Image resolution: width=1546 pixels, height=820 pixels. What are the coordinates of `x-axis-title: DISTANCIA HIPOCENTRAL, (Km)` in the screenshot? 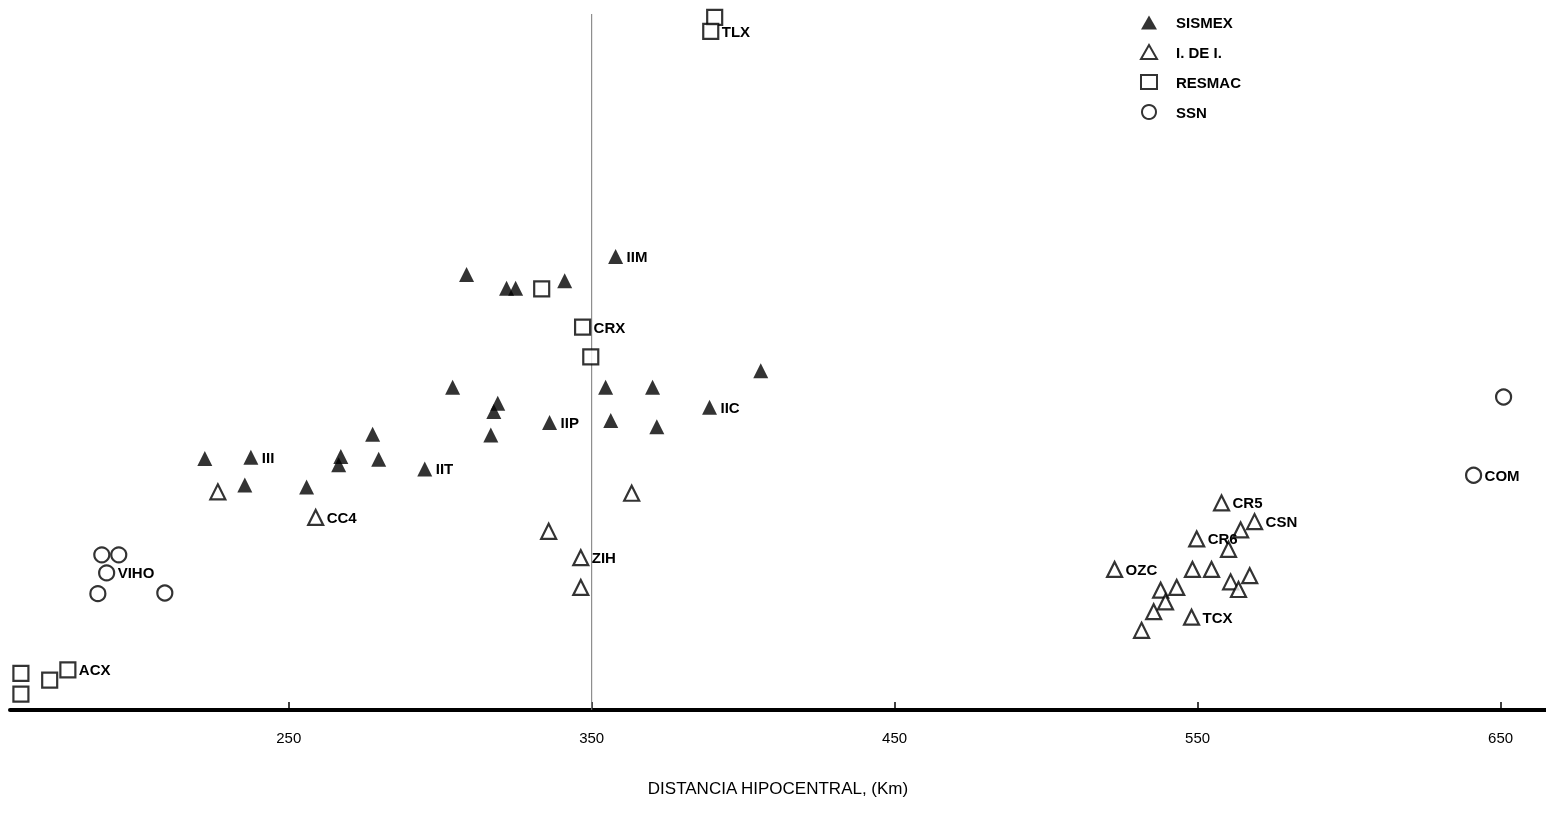 It's located at (778, 788).